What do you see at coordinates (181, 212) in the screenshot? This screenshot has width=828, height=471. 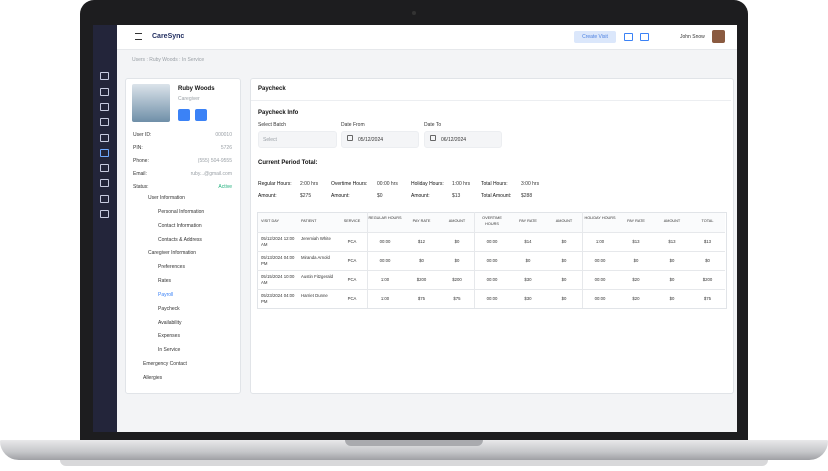 I see `nav-item: Personal Information` at bounding box center [181, 212].